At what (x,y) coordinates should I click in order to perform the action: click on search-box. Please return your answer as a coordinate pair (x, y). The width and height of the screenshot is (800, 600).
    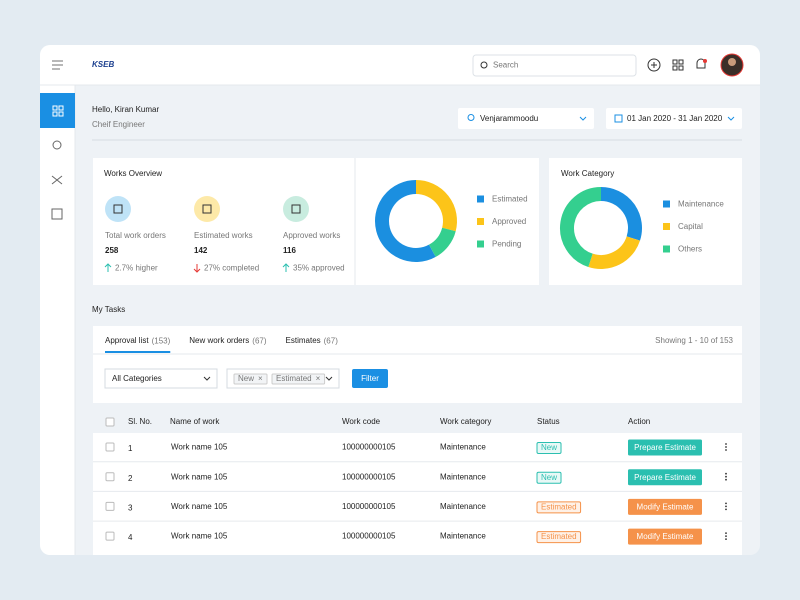
    Looking at the image, I should click on (554, 65).